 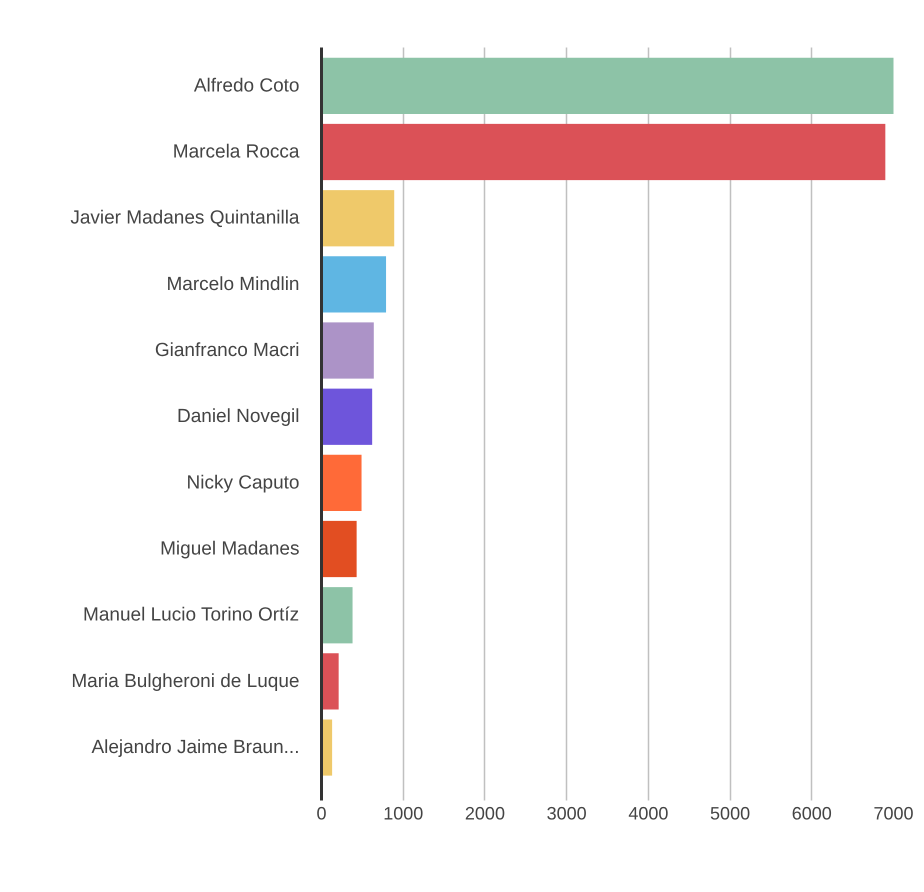 What do you see at coordinates (321, 814) in the screenshot?
I see `x-tick-label: 0` at bounding box center [321, 814].